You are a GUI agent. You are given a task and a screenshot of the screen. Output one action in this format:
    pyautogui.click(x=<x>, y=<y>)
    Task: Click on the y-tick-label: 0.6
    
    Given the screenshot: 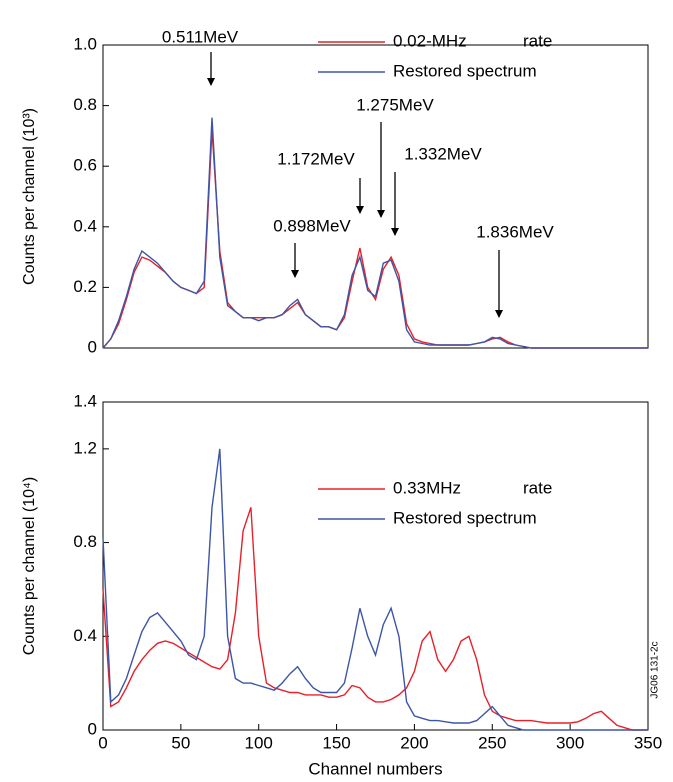 What is the action you would take?
    pyautogui.click(x=85, y=165)
    